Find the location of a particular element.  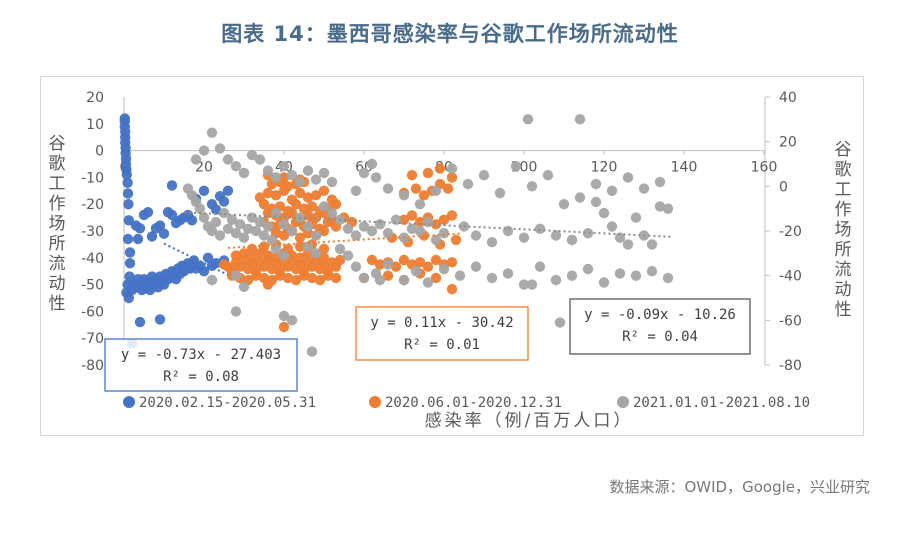

figure-title: 图表 14：墨西哥感染率与谷歌工作场所流动性 is located at coordinates (450, 34).